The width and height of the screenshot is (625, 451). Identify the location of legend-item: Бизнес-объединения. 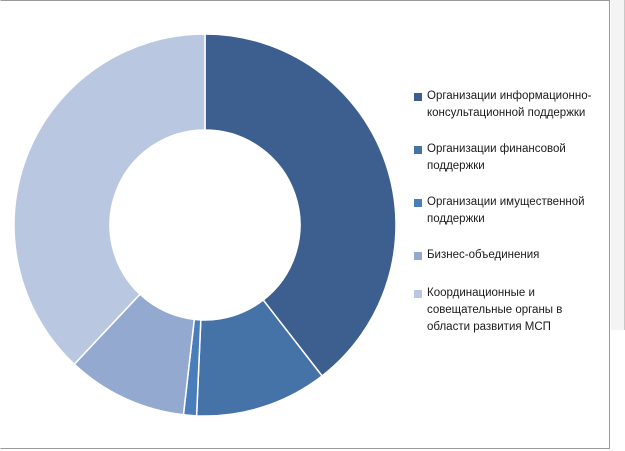
(510, 255).